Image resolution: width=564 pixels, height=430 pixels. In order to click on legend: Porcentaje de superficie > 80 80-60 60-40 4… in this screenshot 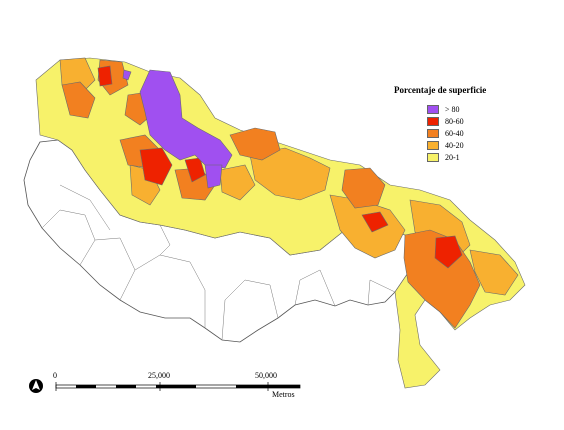, I will do `click(440, 124)`.